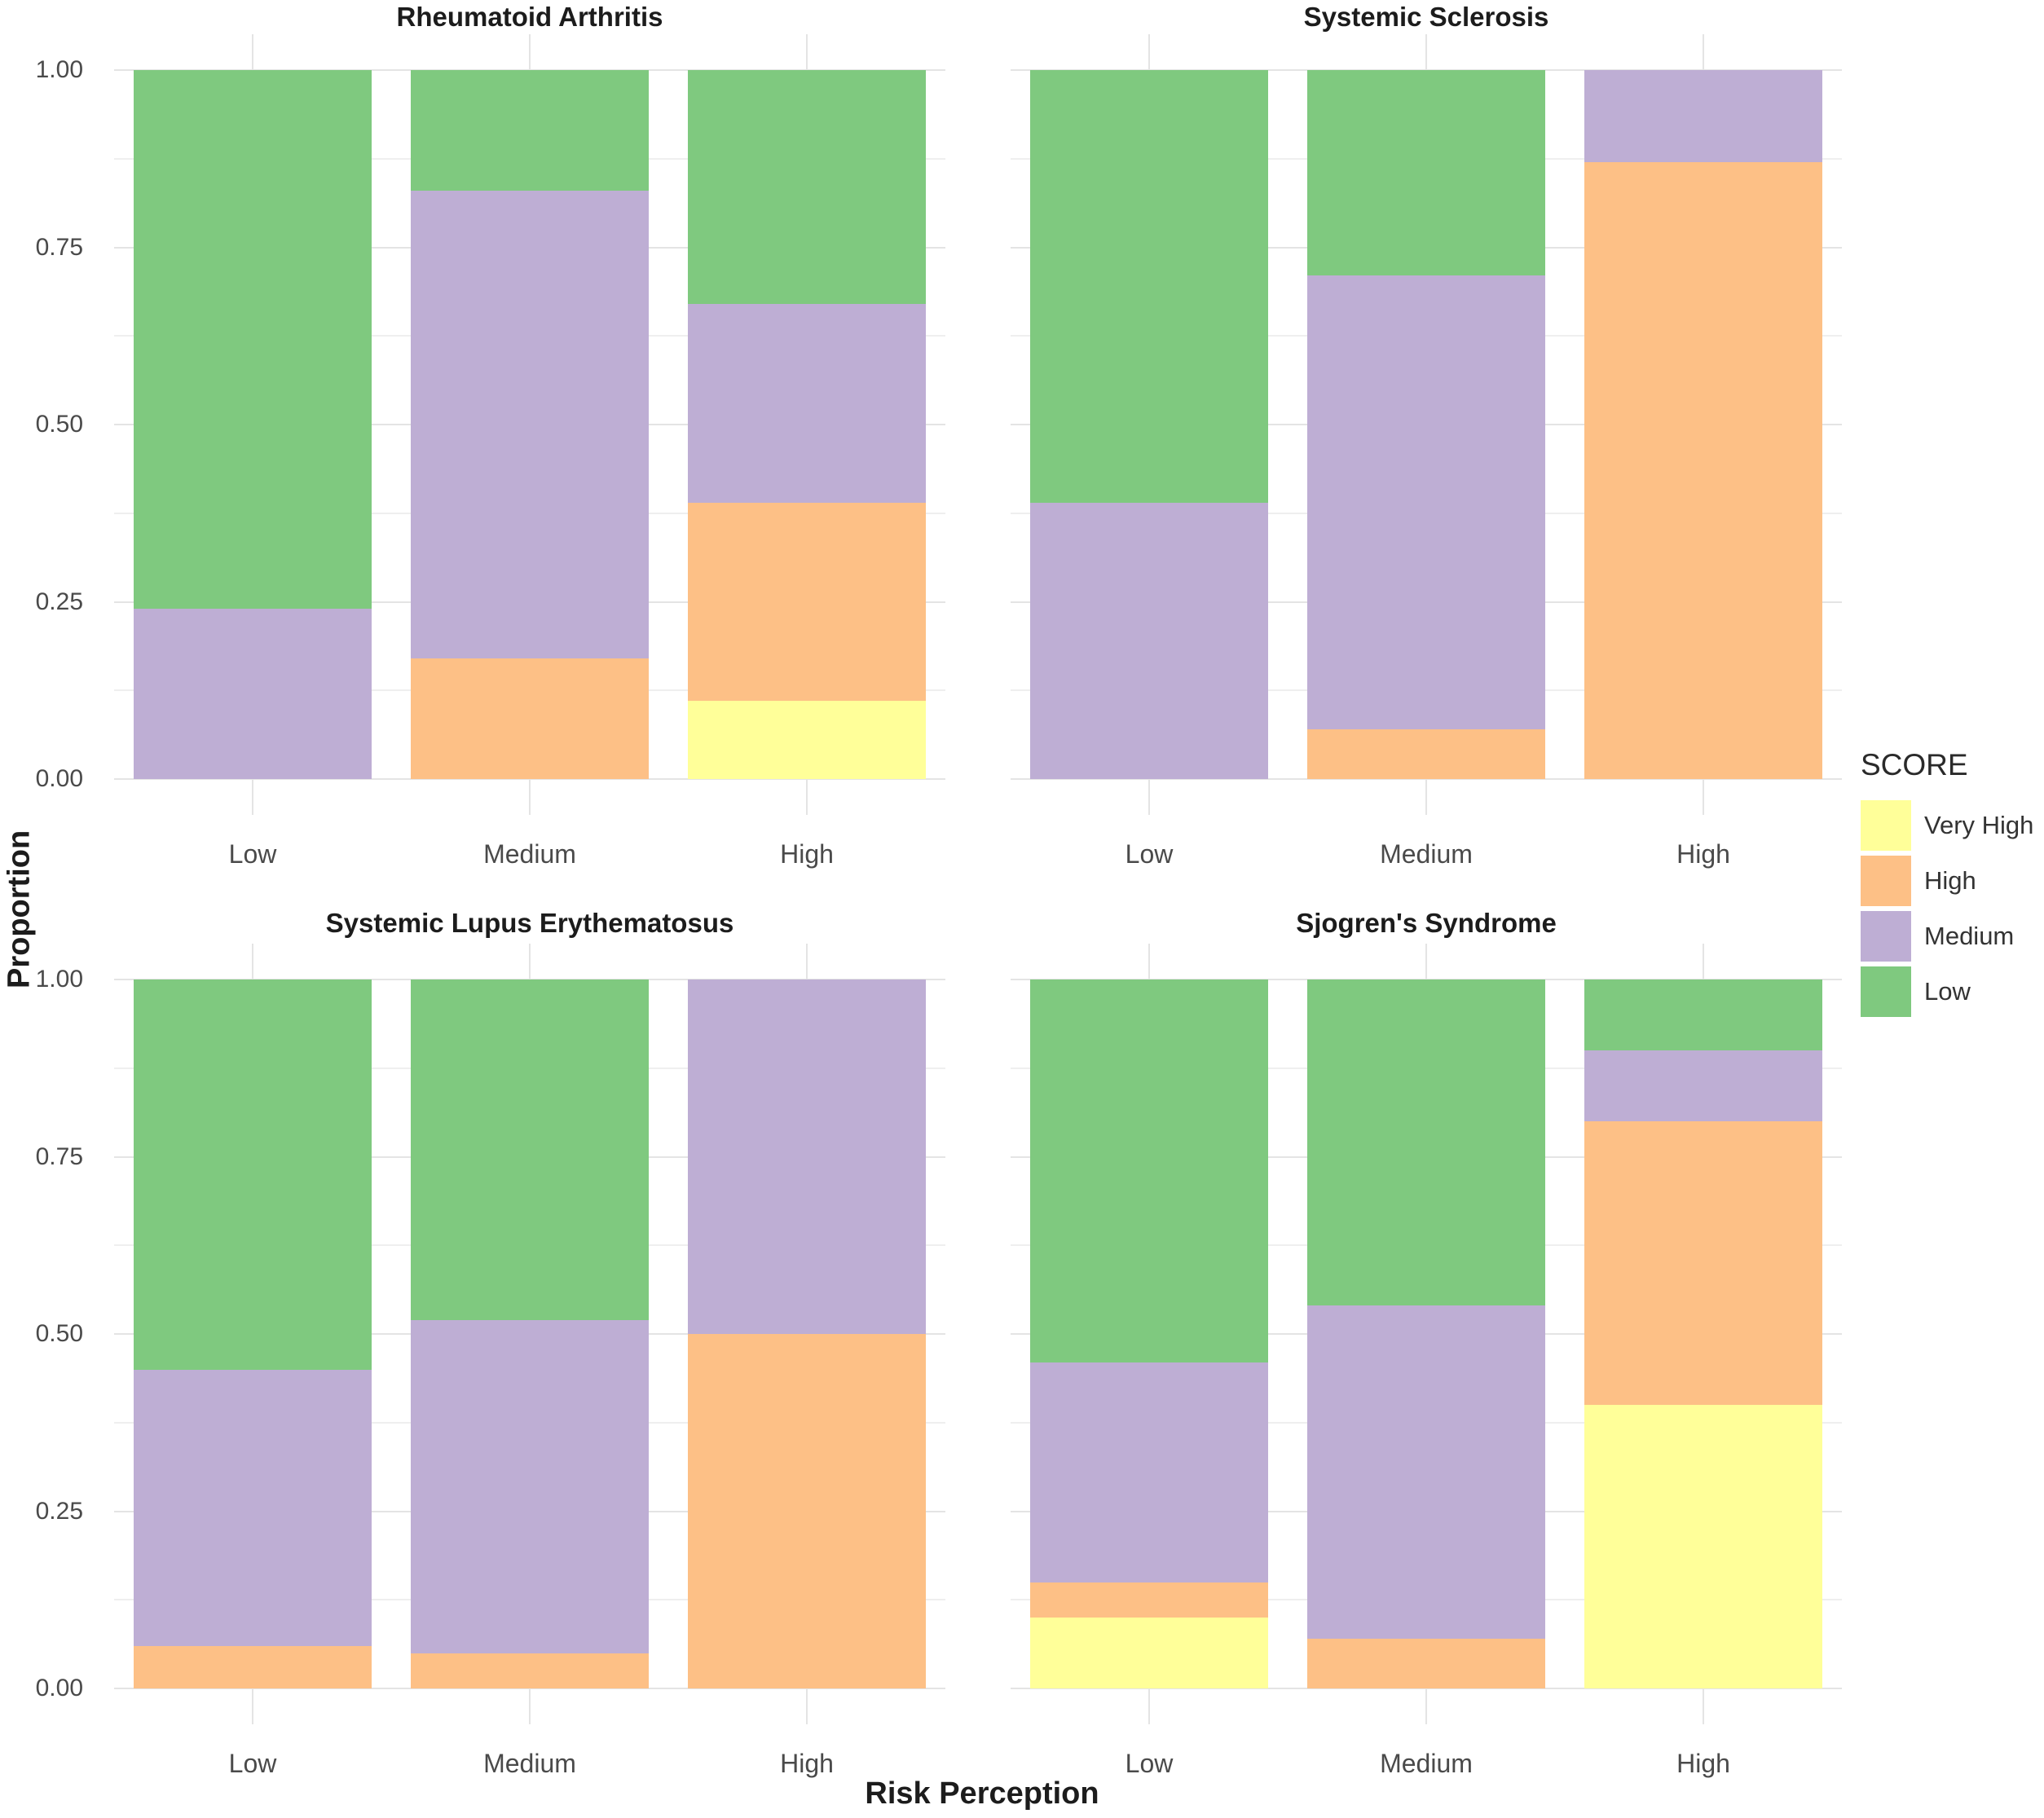 The width and height of the screenshot is (2044, 1818). I want to click on legend-swatch-low-icon, so click(1886, 992).